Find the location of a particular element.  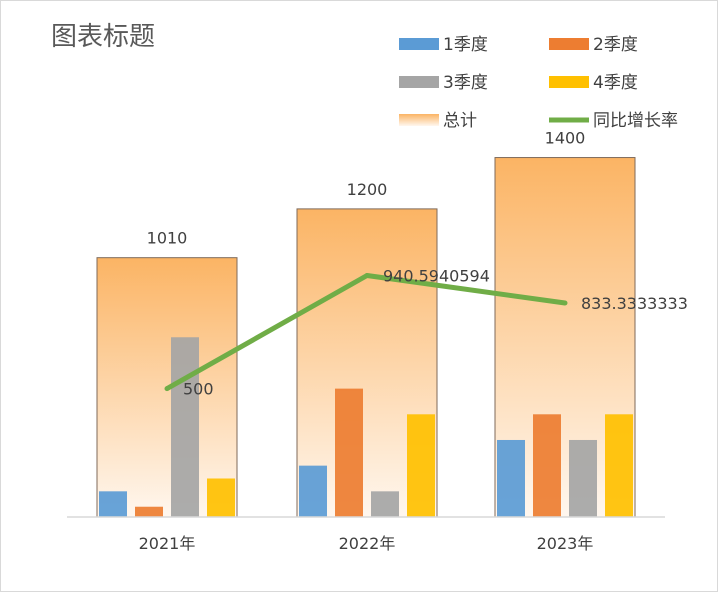

legend-label-4: 4季度 is located at coordinates (615, 83).